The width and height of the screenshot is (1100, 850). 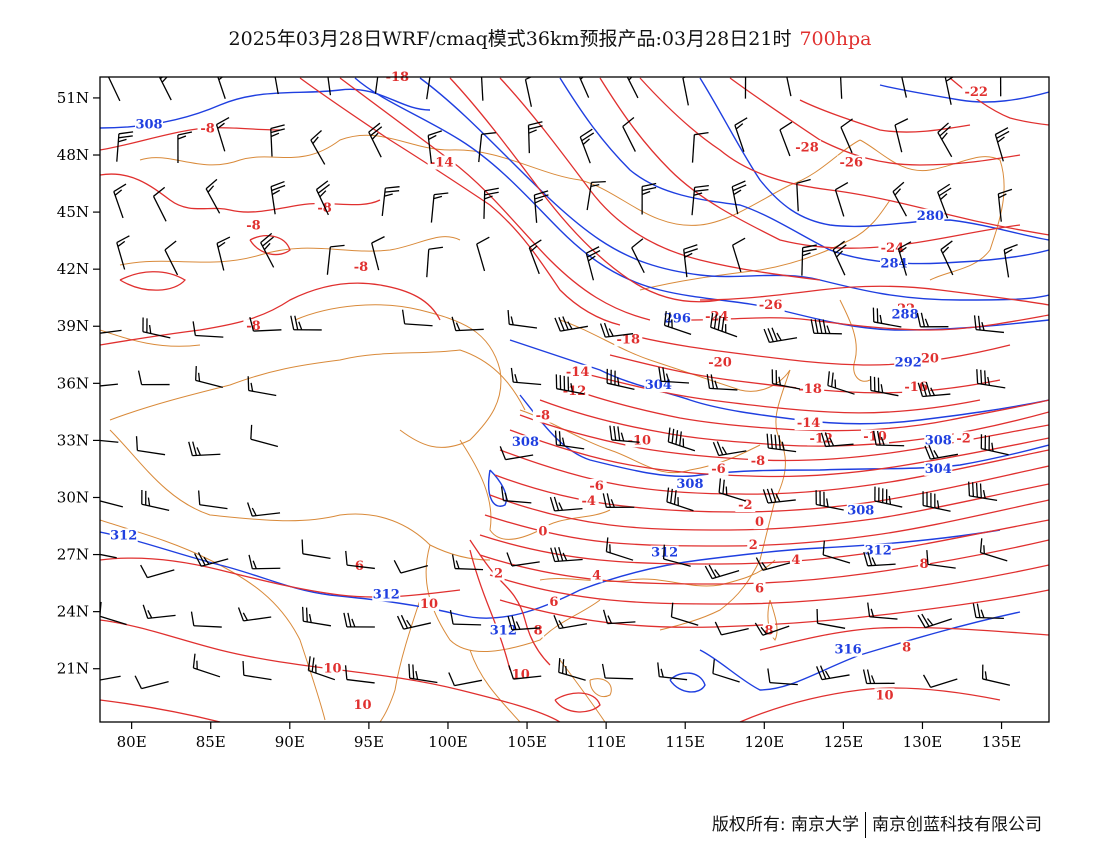 I want to click on tibet-region-south, so click(x=300, y=495).